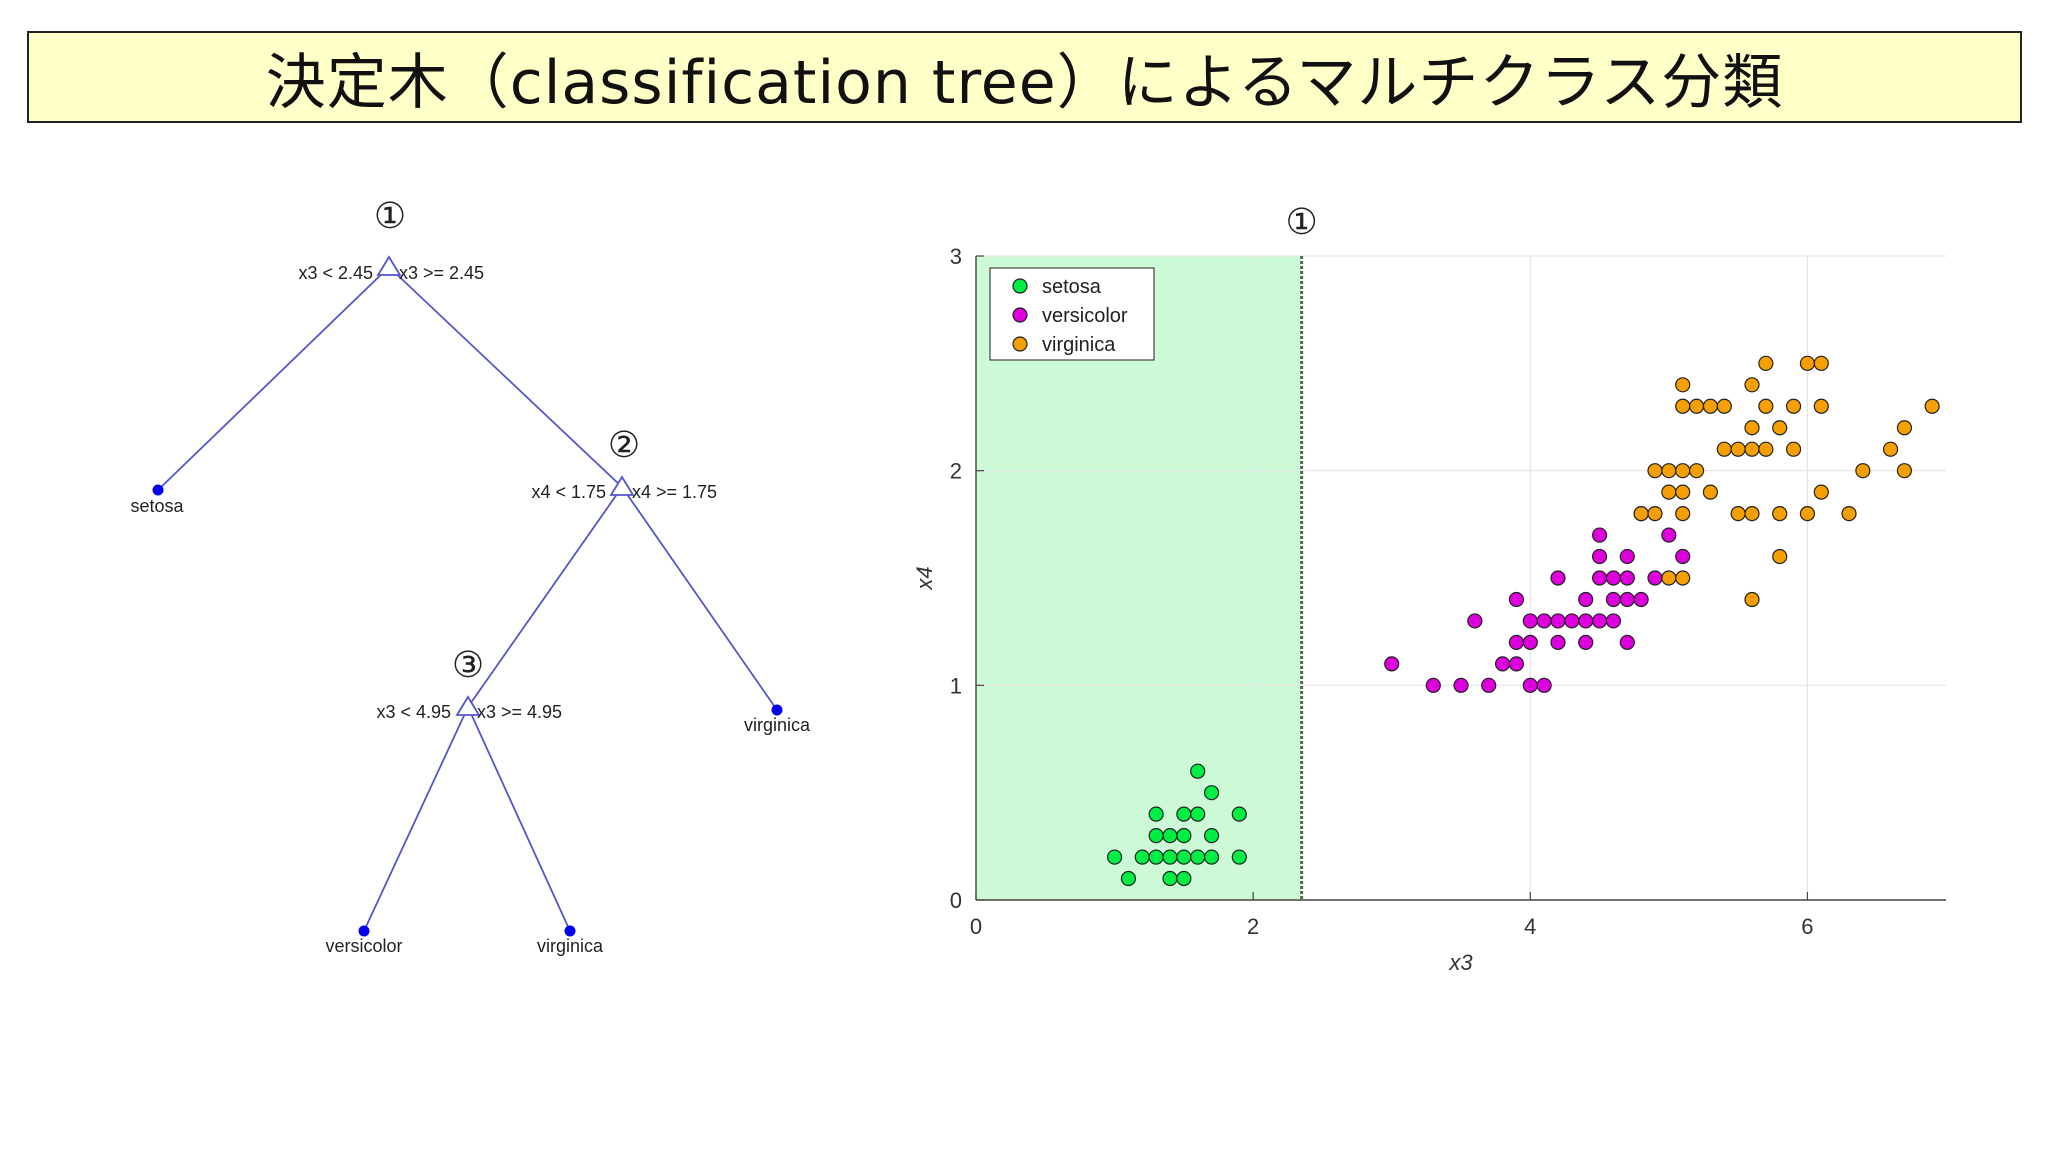 This screenshot has height=1152, width=2048. What do you see at coordinates (1024, 82) in the screenshot?
I see `slide-title: 決定木（classification tree）によるマルチクラス分類` at bounding box center [1024, 82].